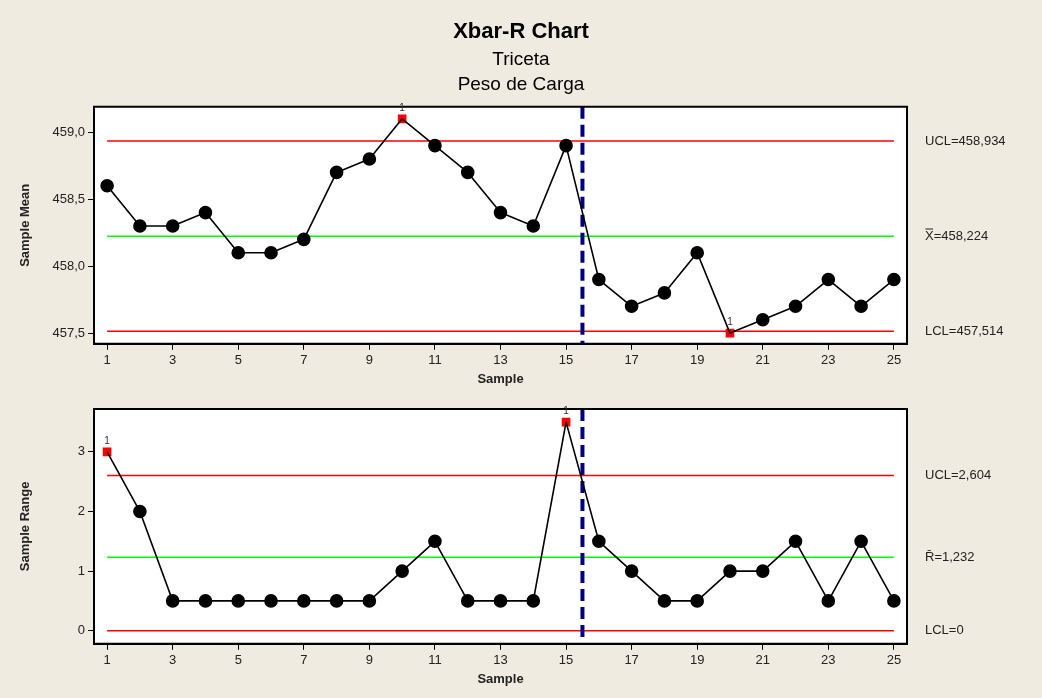  I want to click on ref-line-label: X̿=458,224, so click(957, 235).